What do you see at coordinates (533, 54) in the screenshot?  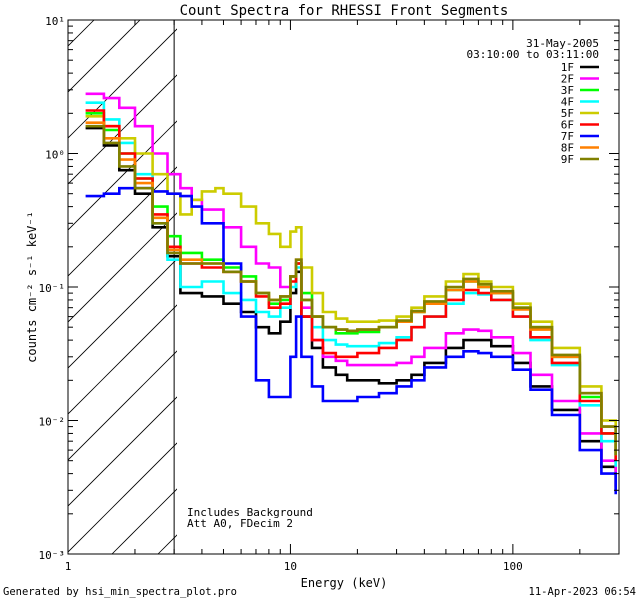 I see `time-range-label: 03:10:00 to 03:11:00` at bounding box center [533, 54].